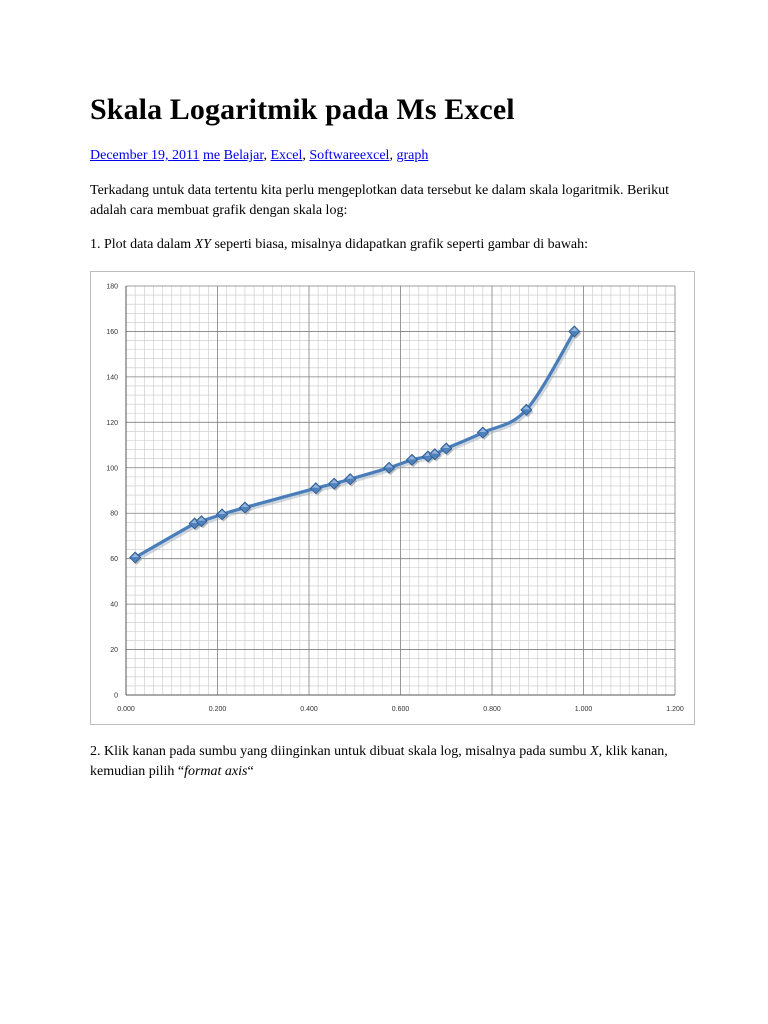  I want to click on x-tick-label: 0.400, so click(309, 709).